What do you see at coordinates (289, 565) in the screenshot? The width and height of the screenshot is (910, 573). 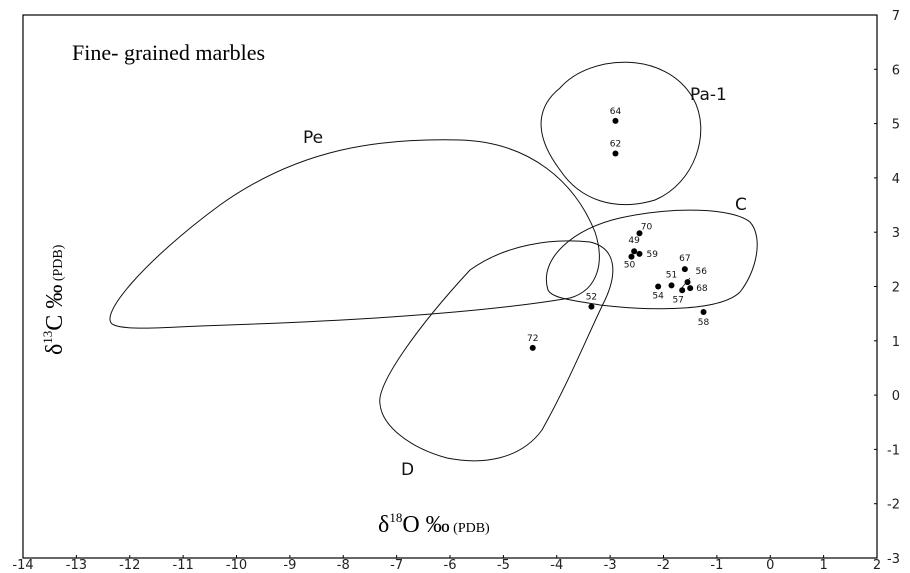 I see `x-tick-label: -9` at bounding box center [289, 565].